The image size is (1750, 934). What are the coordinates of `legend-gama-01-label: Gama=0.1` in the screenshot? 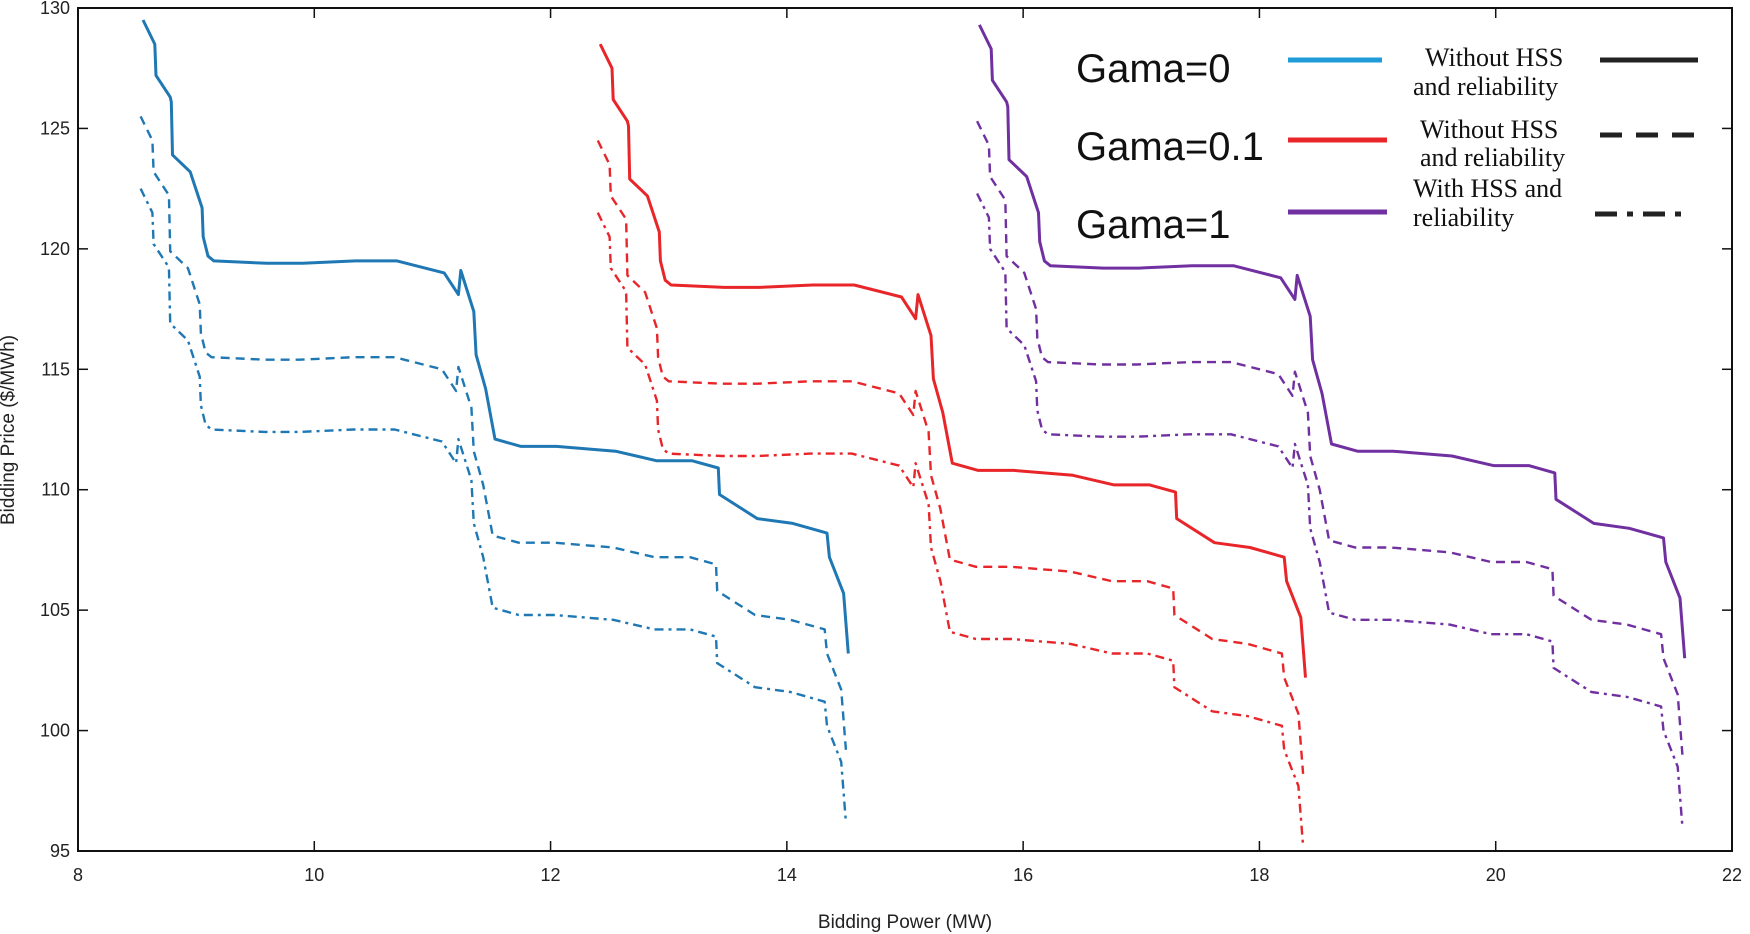 It's located at (1170, 147).